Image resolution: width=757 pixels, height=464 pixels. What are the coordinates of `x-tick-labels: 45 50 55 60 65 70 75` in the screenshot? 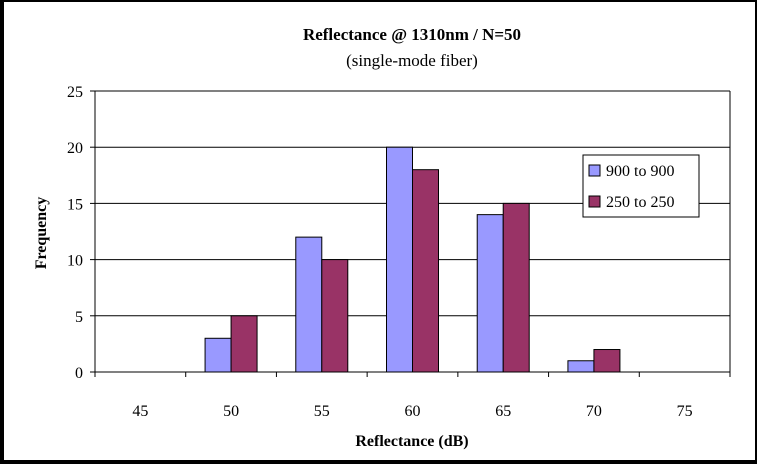 It's located at (412, 411).